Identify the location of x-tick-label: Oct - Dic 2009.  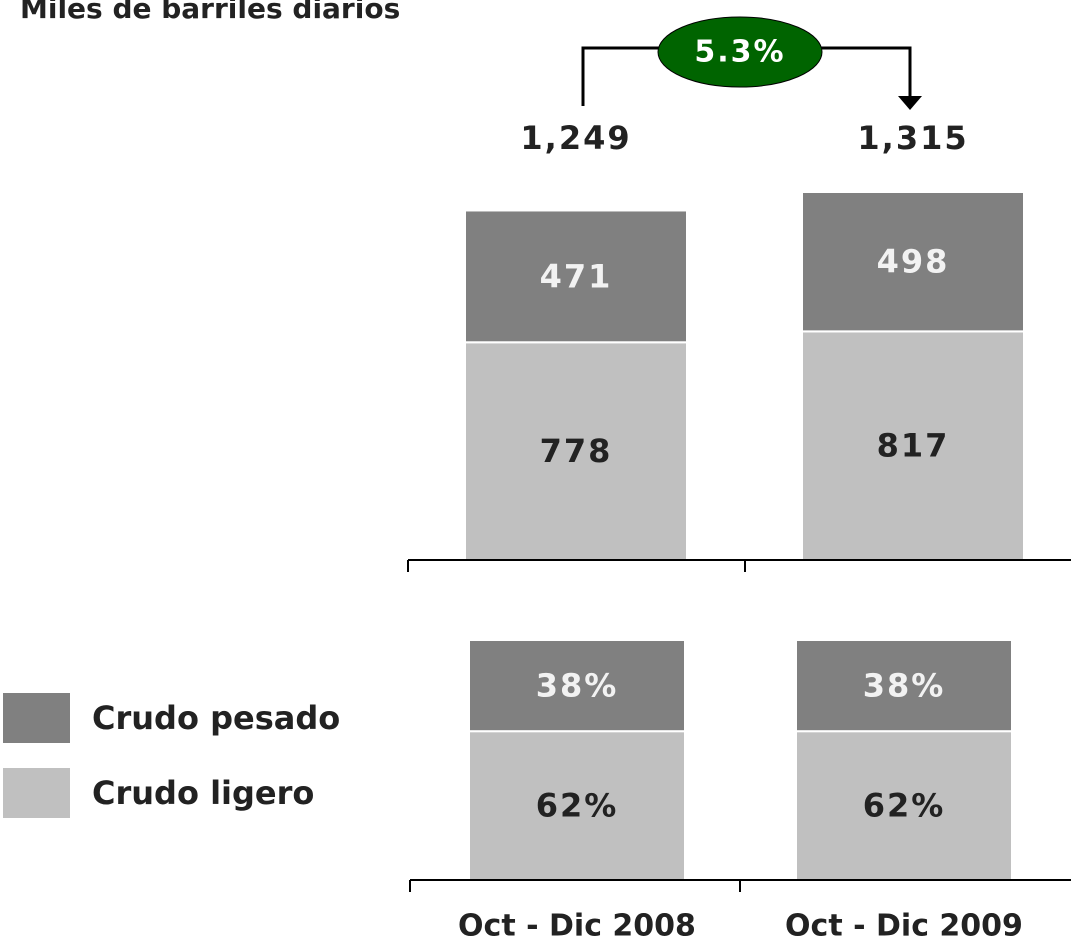
(904, 926).